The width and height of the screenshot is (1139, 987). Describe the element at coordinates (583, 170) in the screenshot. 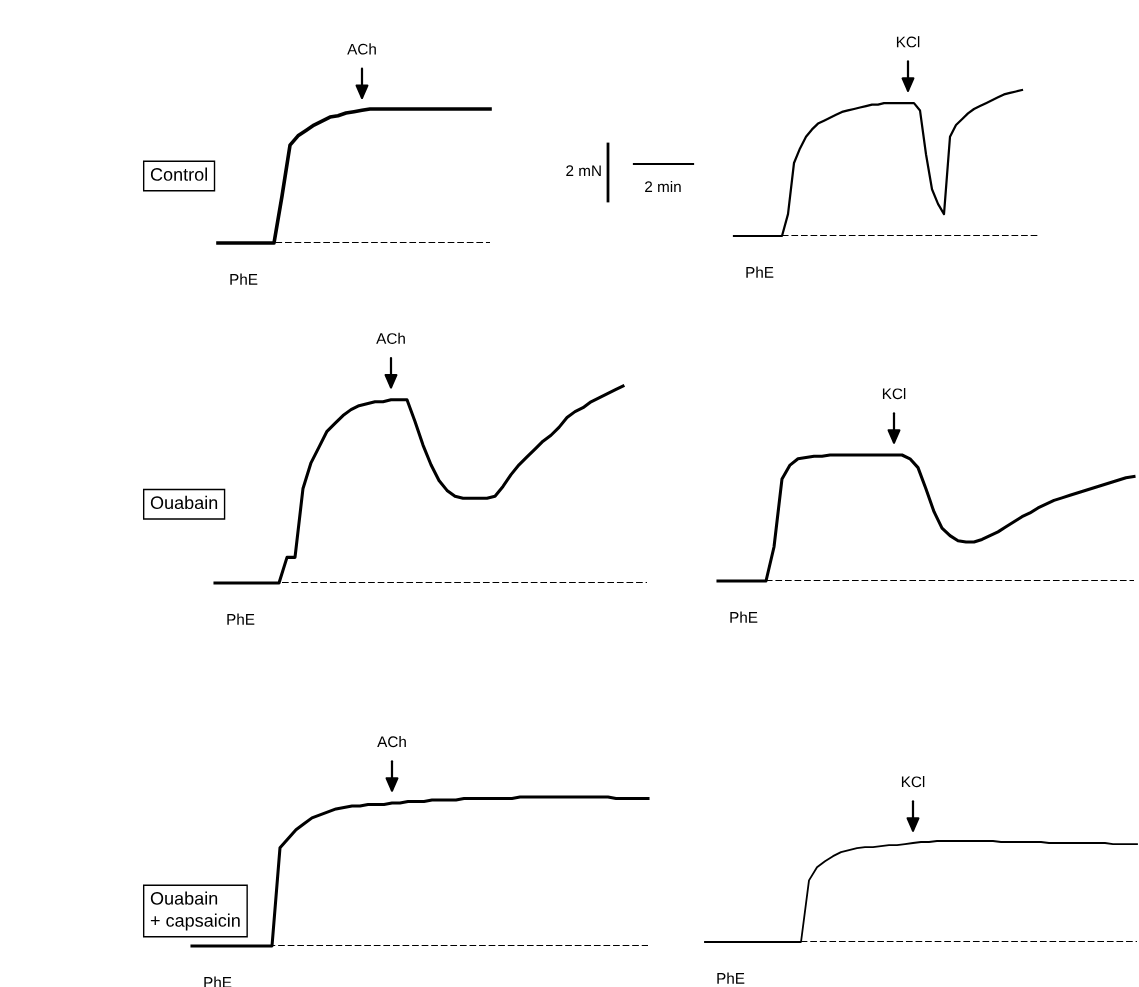

I see `text: 2 mN` at that location.